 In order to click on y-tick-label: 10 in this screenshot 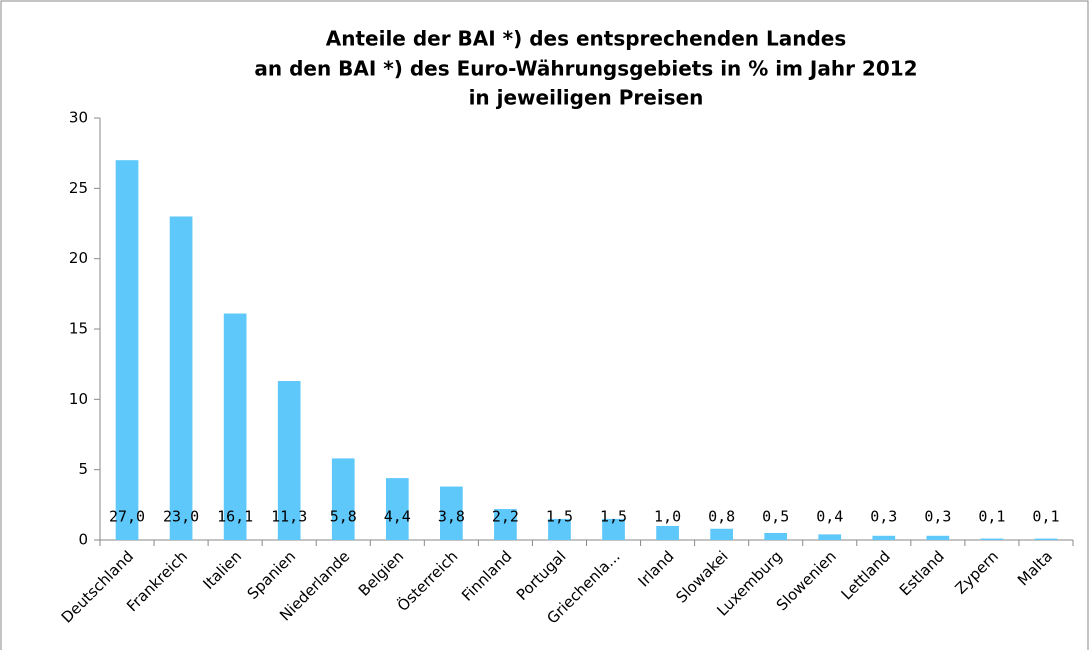, I will do `click(78, 399)`.